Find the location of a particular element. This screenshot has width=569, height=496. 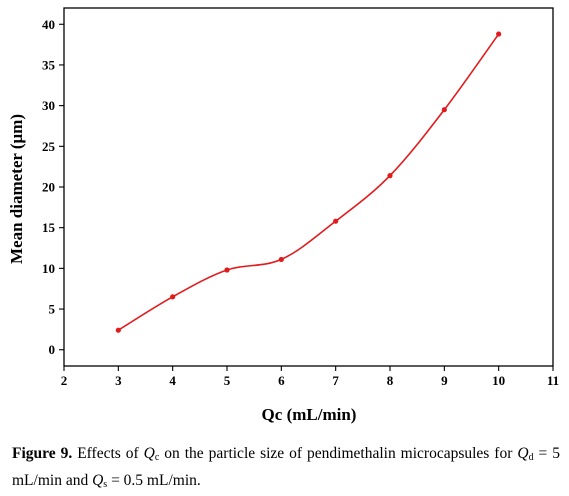

y-axis-ticks: 0 5 10 15 20 25 30 35 40 is located at coordinates (53, 187).